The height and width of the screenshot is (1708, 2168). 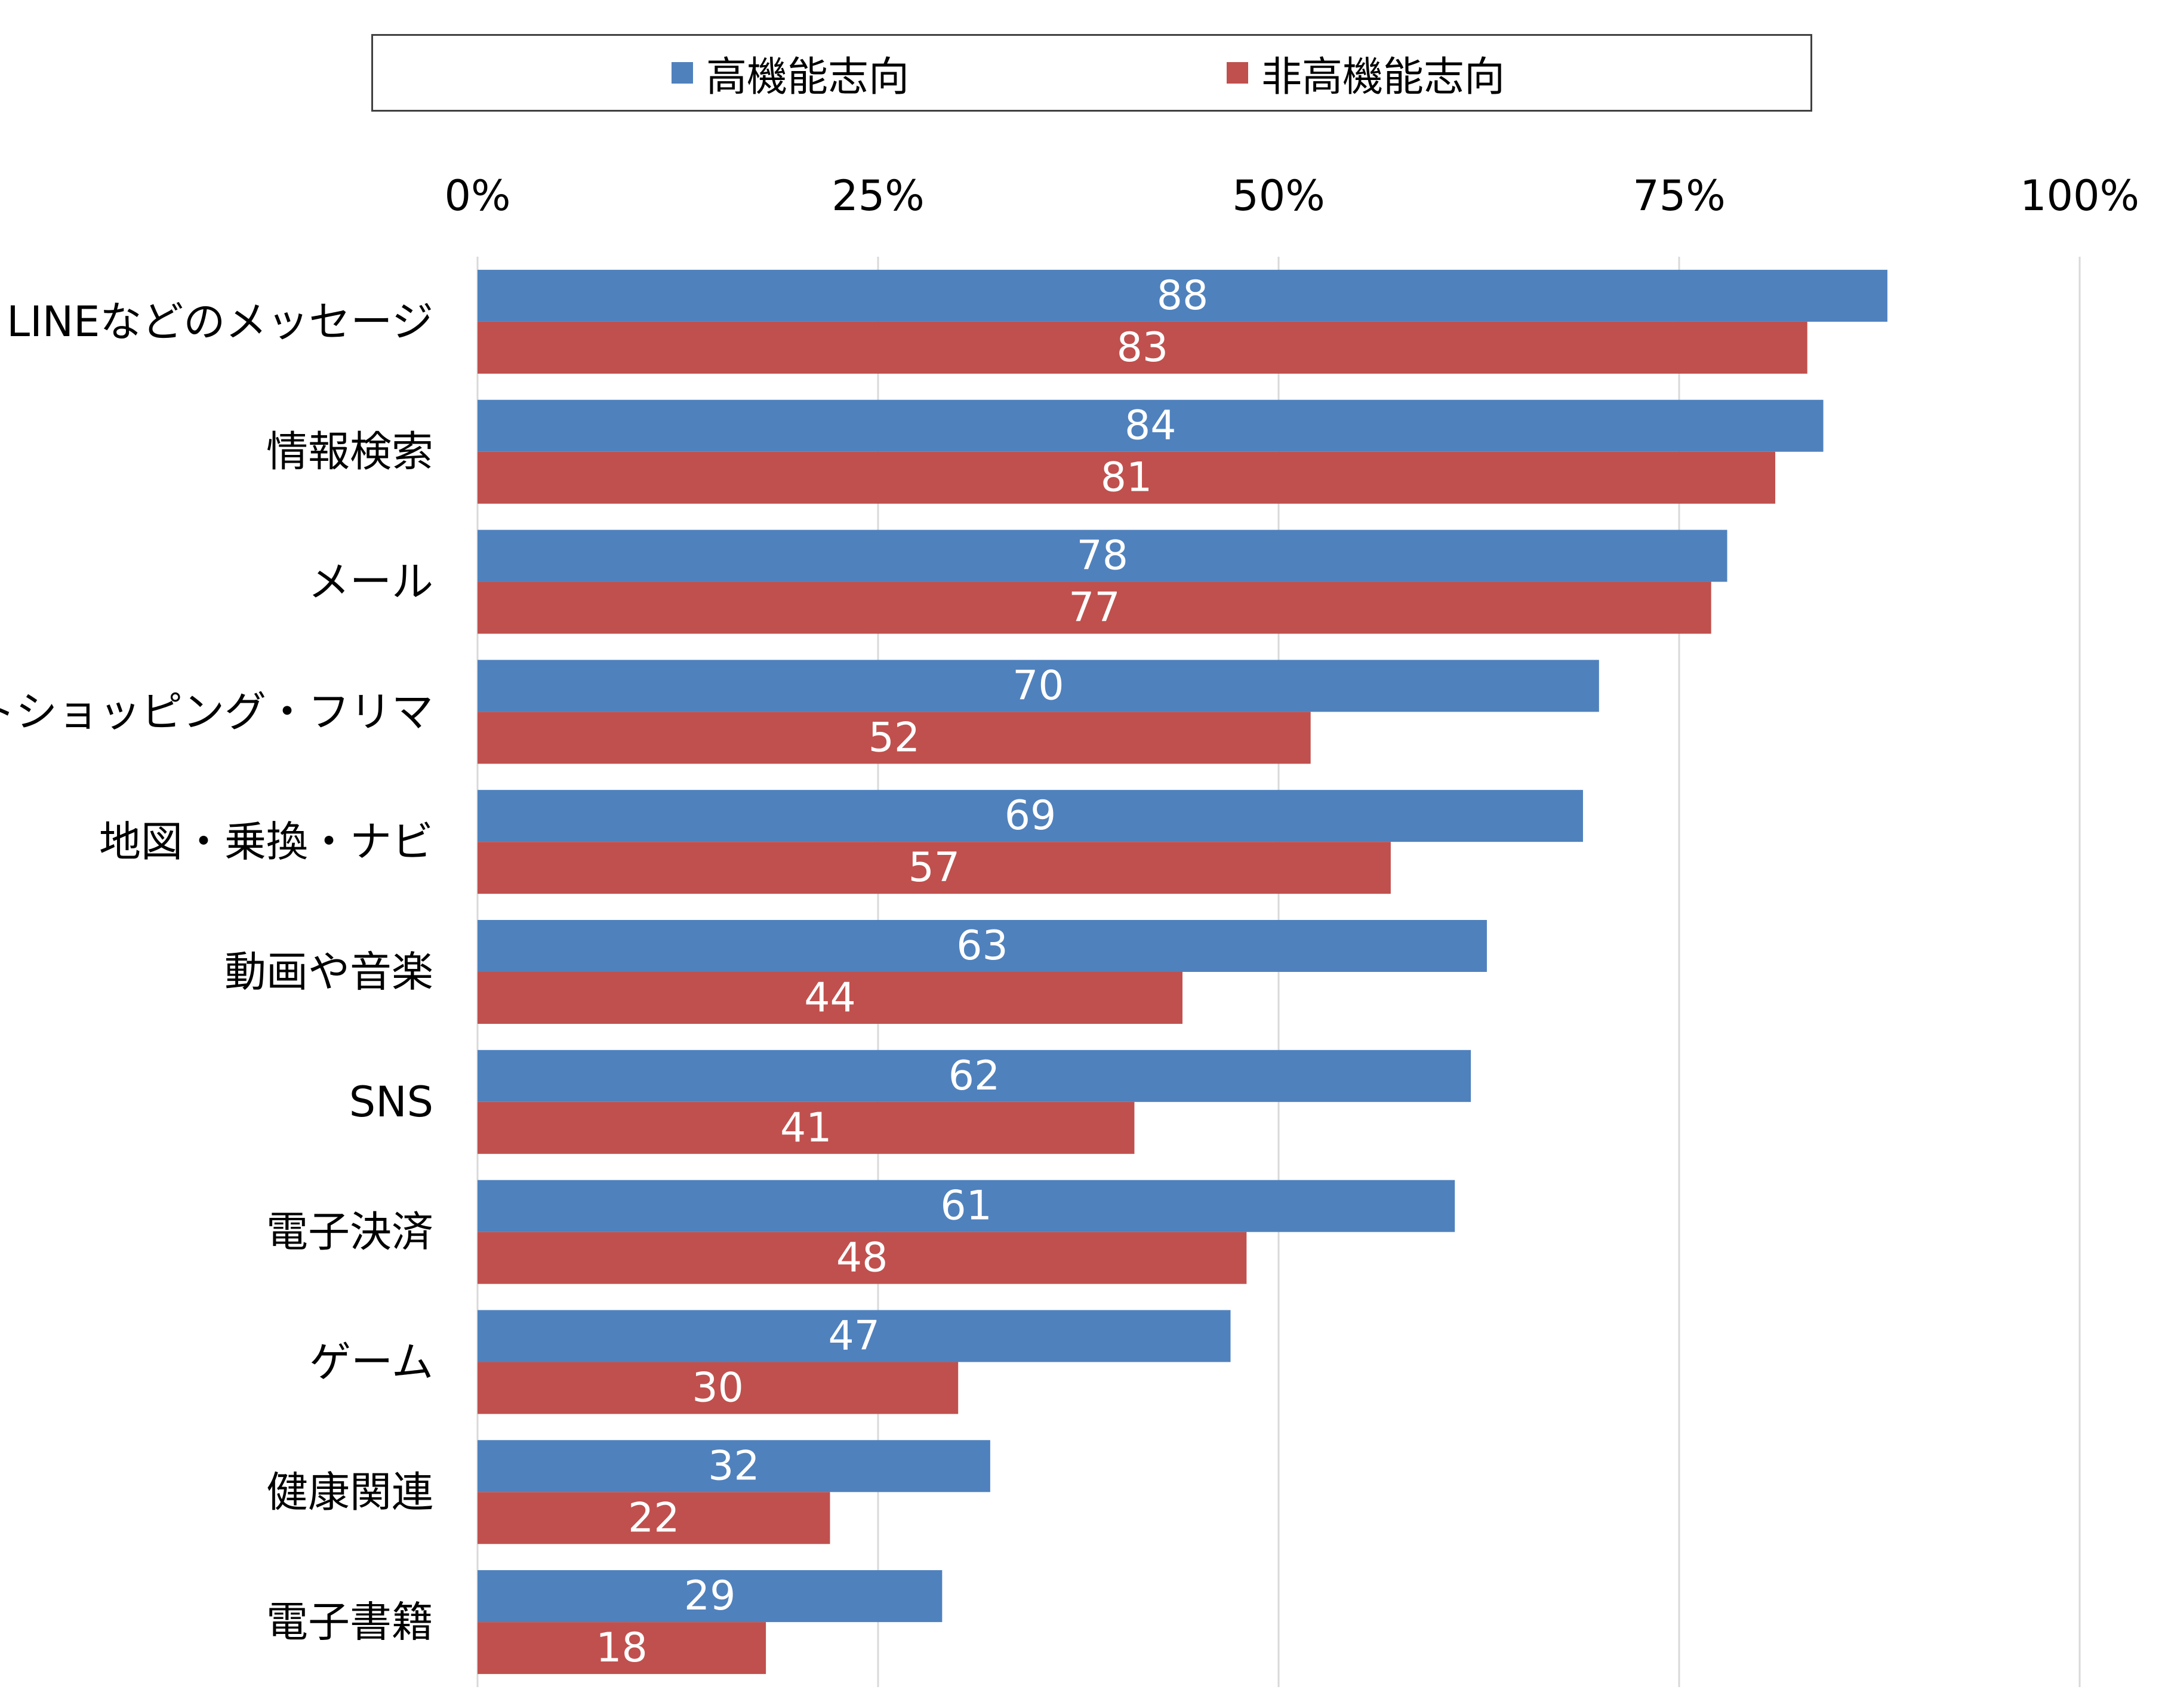 What do you see at coordinates (1237, 73) in the screenshot?
I see `legend-swatch-series2` at bounding box center [1237, 73].